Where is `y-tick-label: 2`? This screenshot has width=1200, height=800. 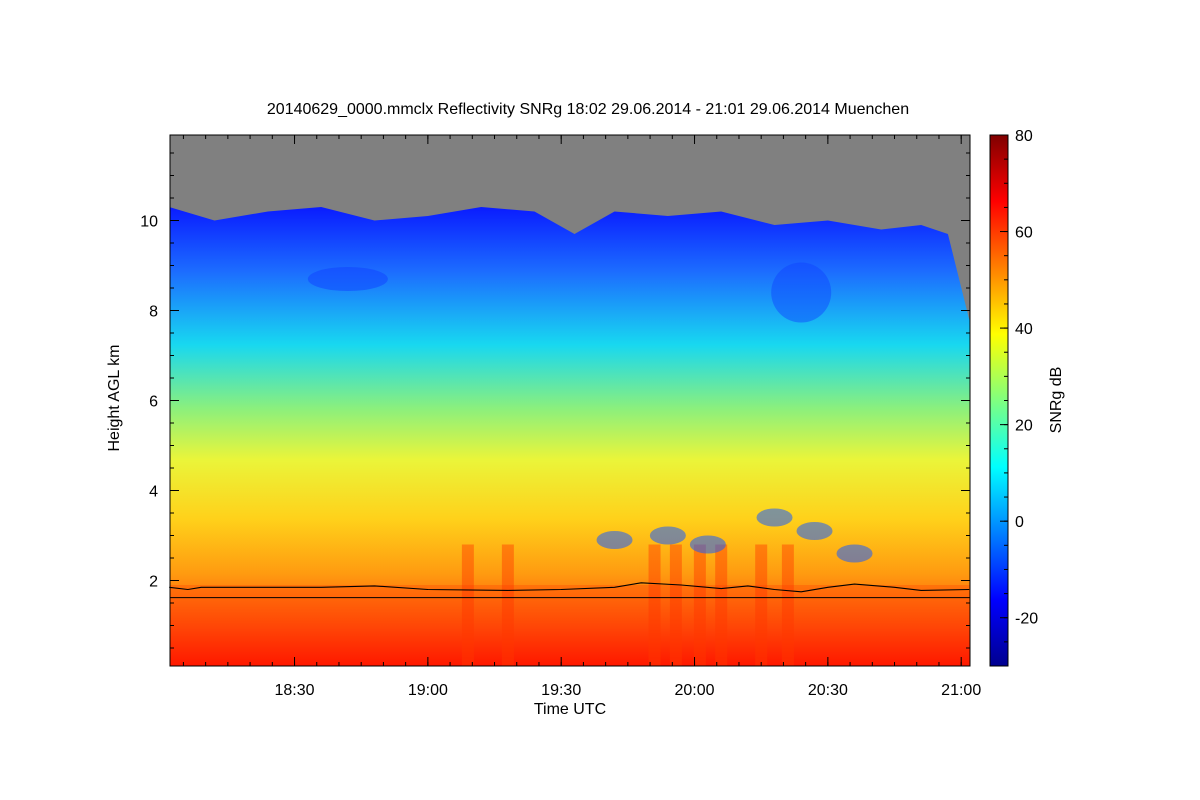
y-tick-label: 2 is located at coordinates (153, 582).